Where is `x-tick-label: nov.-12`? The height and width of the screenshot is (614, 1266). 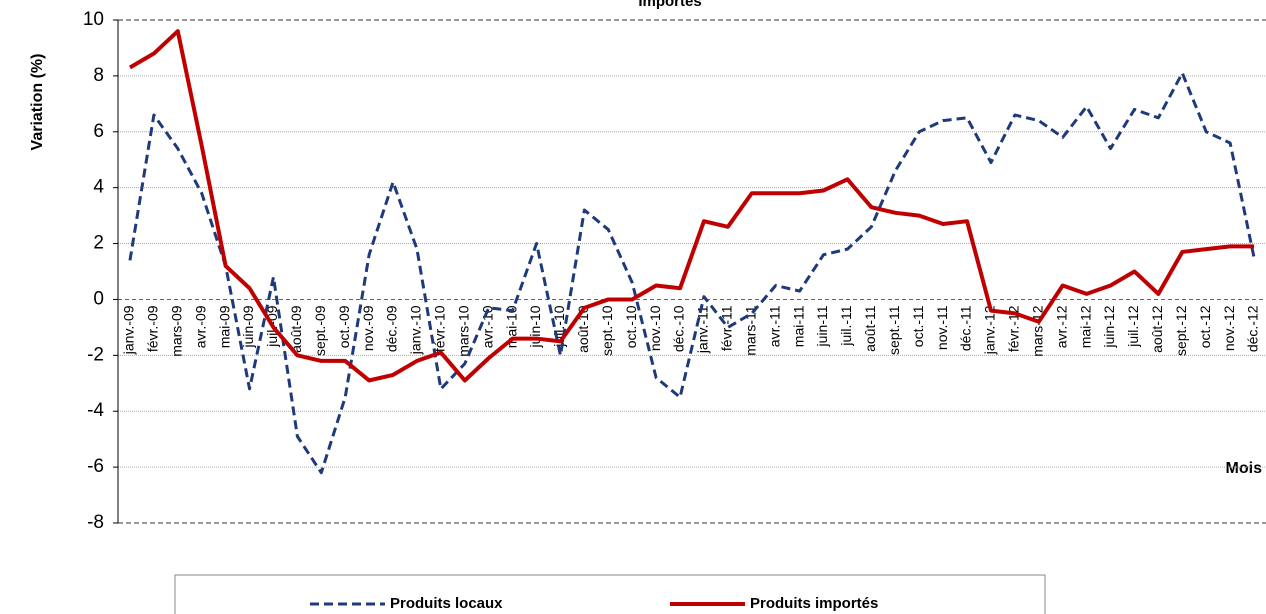
x-tick-label: nov.-12 is located at coordinates (1229, 328).